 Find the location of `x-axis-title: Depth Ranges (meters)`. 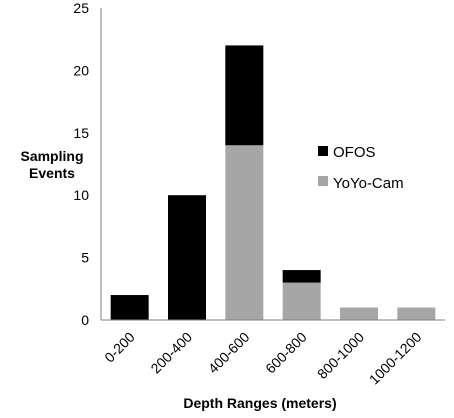

x-axis-title: Depth Ranges (meters) is located at coordinates (259, 403).